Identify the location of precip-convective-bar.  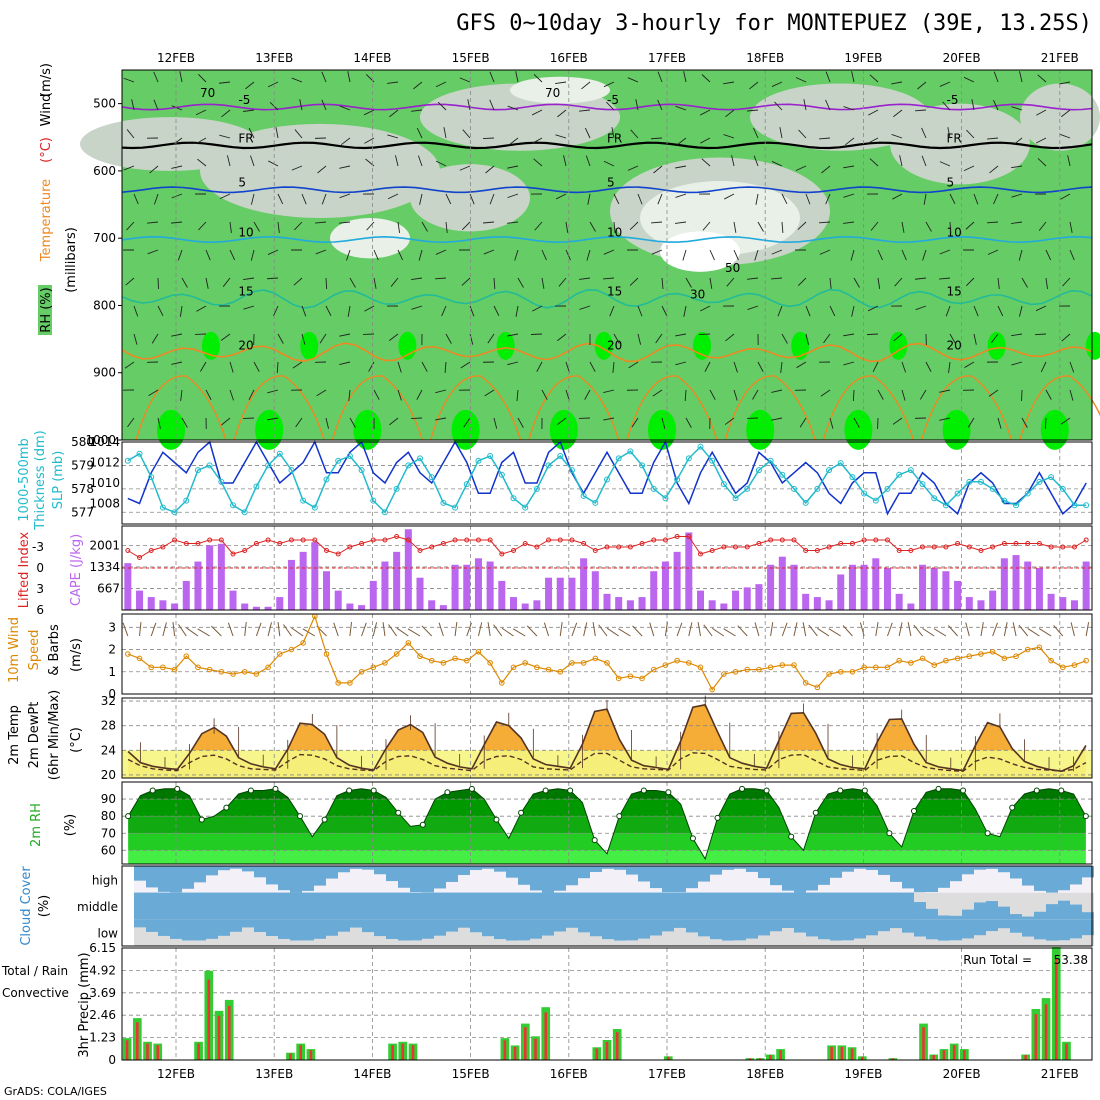
(1056, 1009).